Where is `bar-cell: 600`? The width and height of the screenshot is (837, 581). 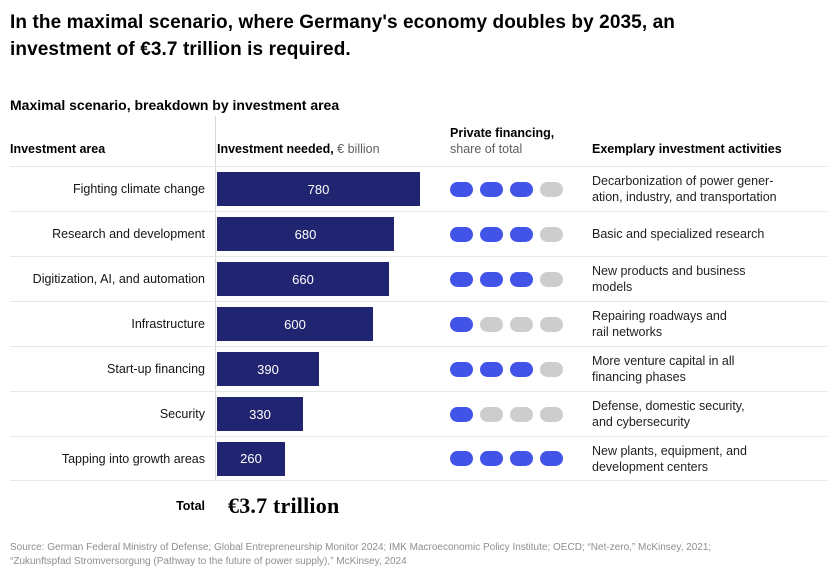 bar-cell: 600 is located at coordinates (332, 324).